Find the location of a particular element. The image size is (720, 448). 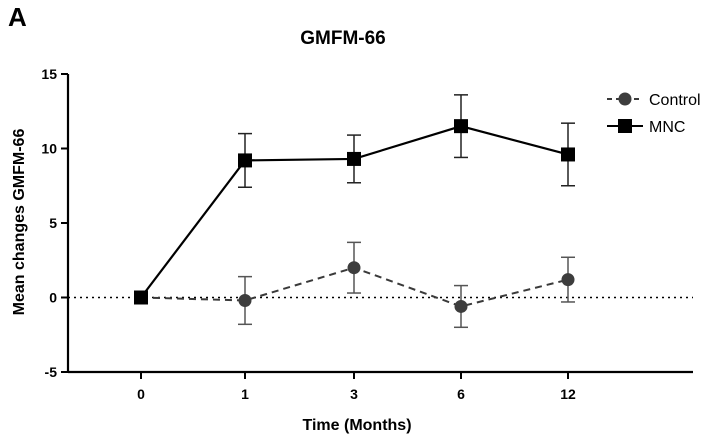

chart-title: GMFM-66 is located at coordinates (343, 38).